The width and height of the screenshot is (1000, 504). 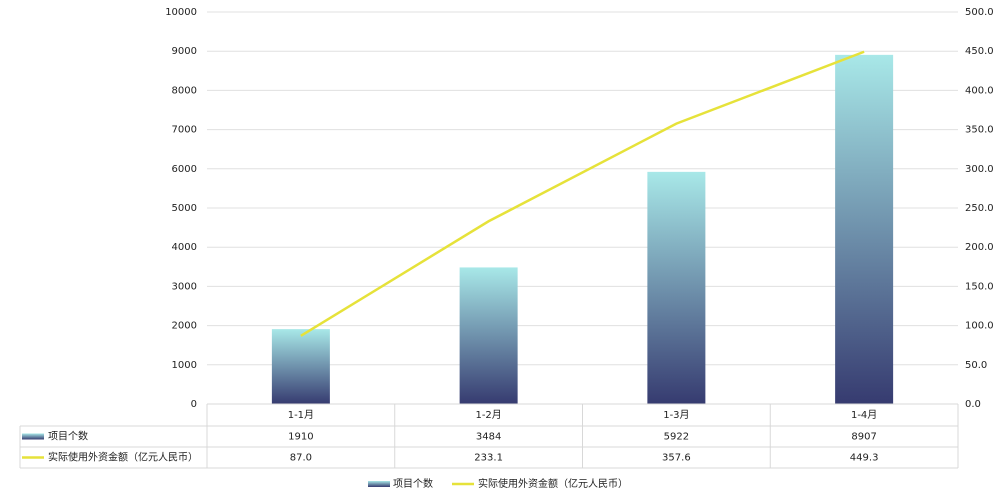 What do you see at coordinates (976, 365) in the screenshot?
I see `y2-tick-label: 50.0` at bounding box center [976, 365].